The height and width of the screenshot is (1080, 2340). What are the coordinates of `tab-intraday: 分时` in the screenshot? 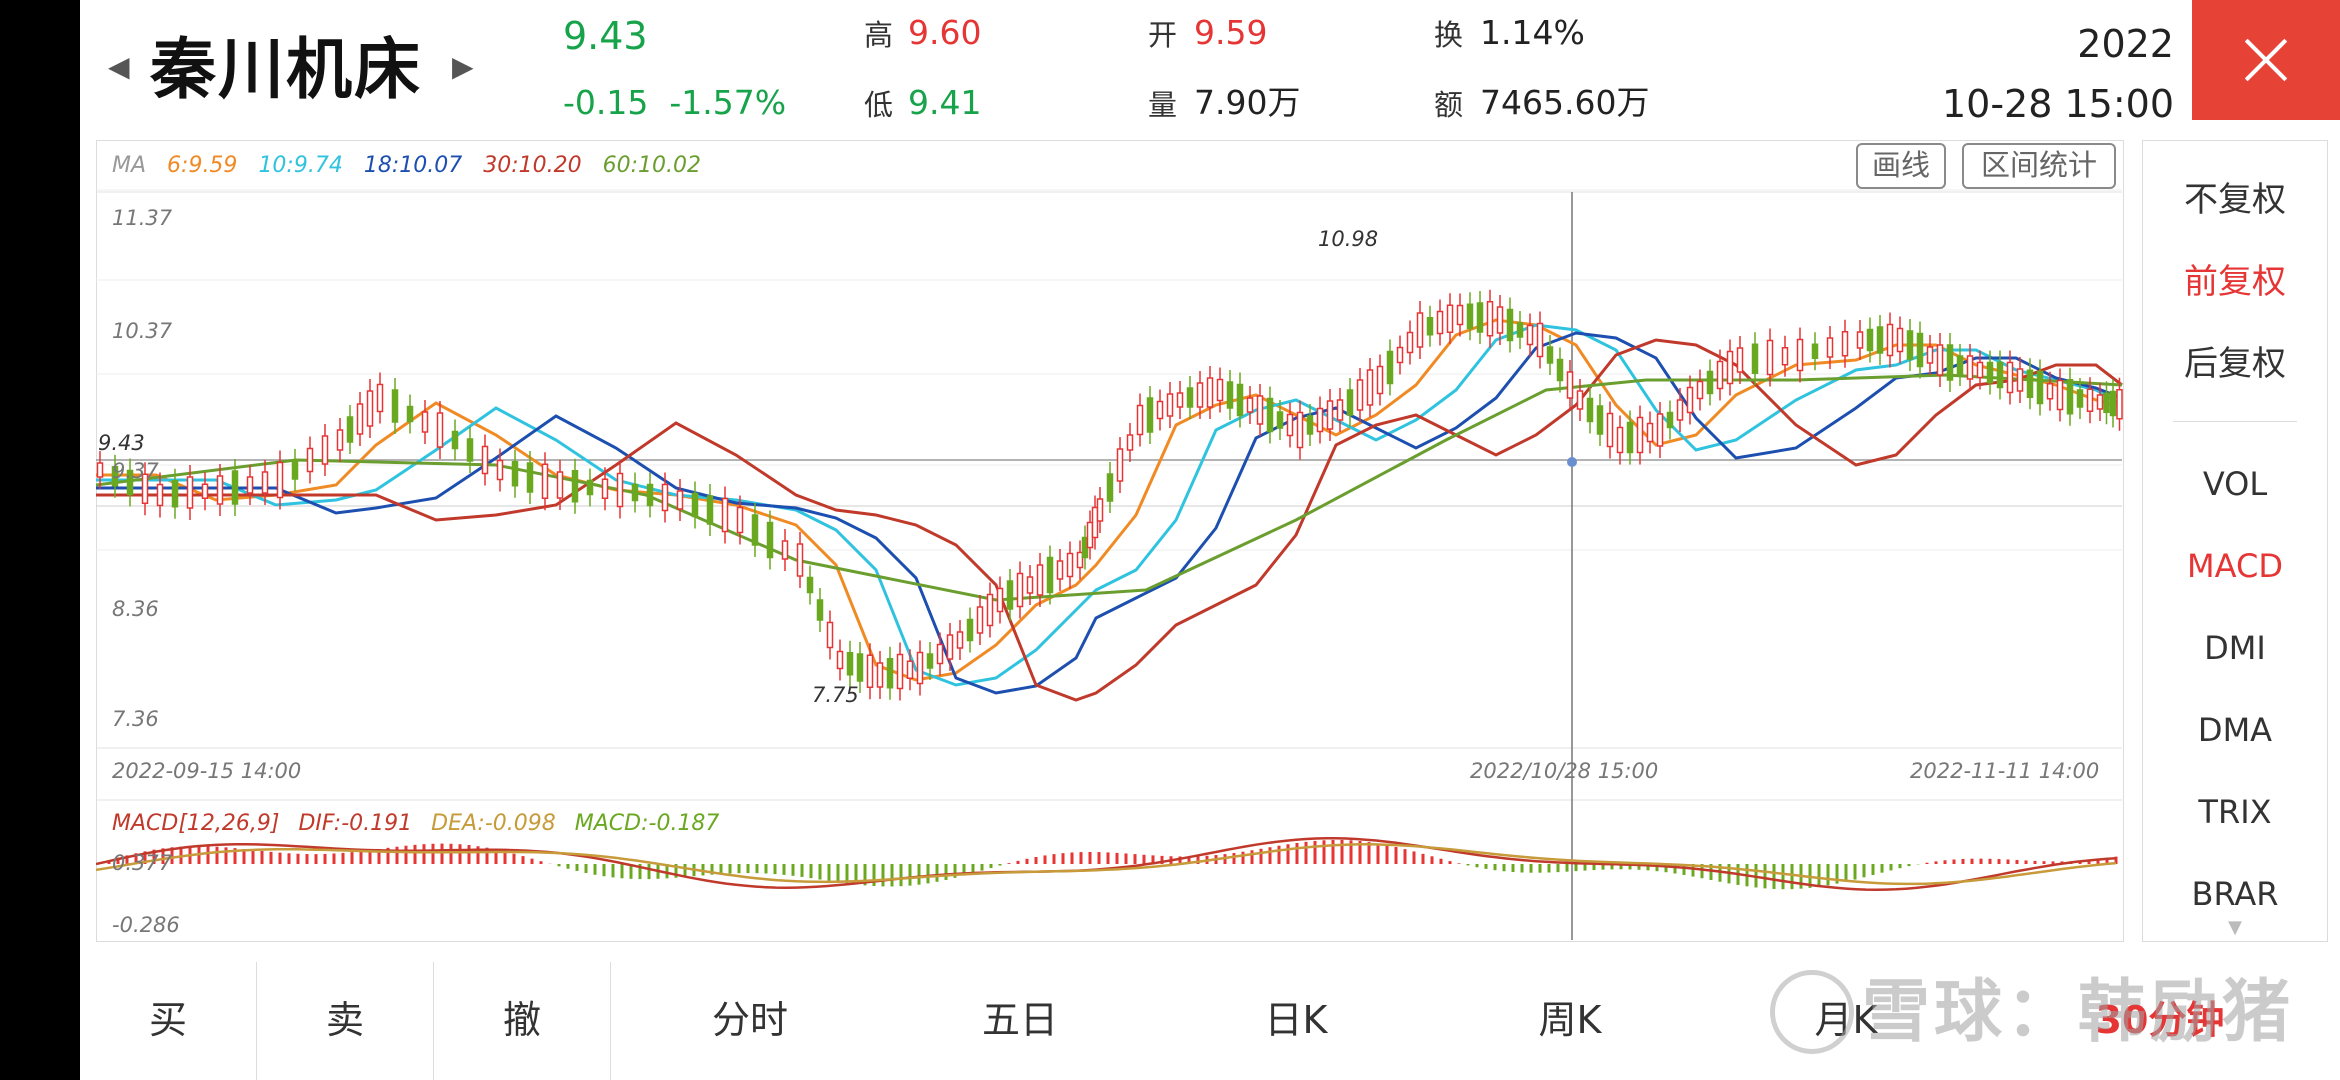 It's located at (749, 1020).